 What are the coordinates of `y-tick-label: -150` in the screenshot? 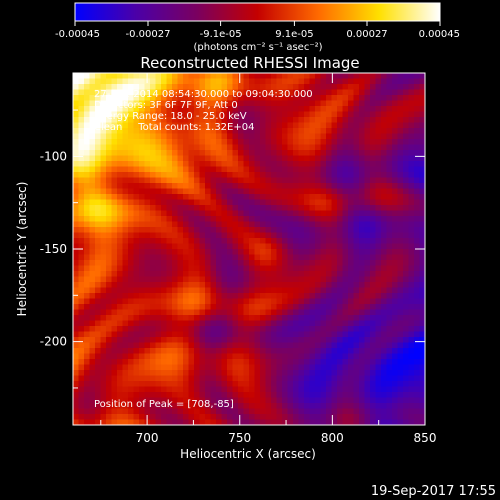 It's located at (53, 249).